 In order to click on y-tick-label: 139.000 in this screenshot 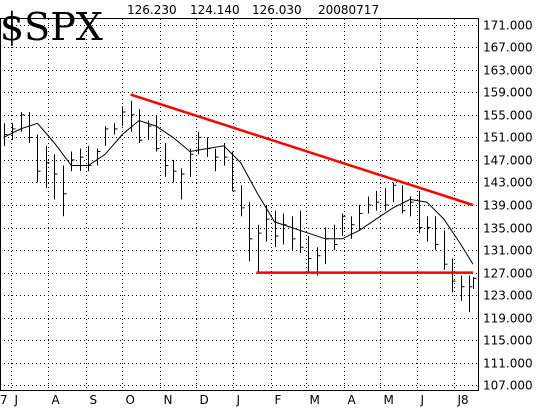, I will do `click(508, 206)`.